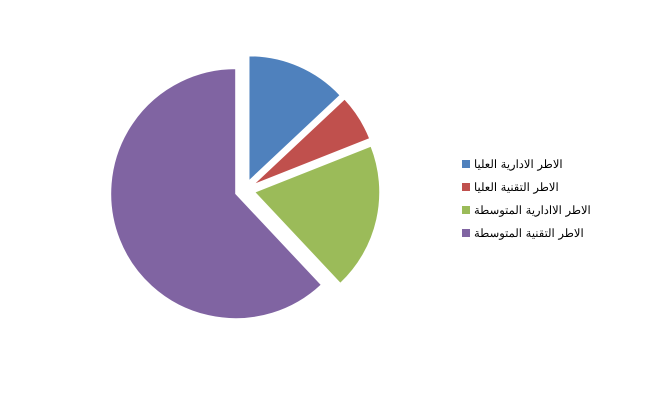 The image size is (651, 407). What do you see at coordinates (532, 210) in the screenshot?
I see `legend-label: الاطر الاادارية المتوسطة` at bounding box center [532, 210].